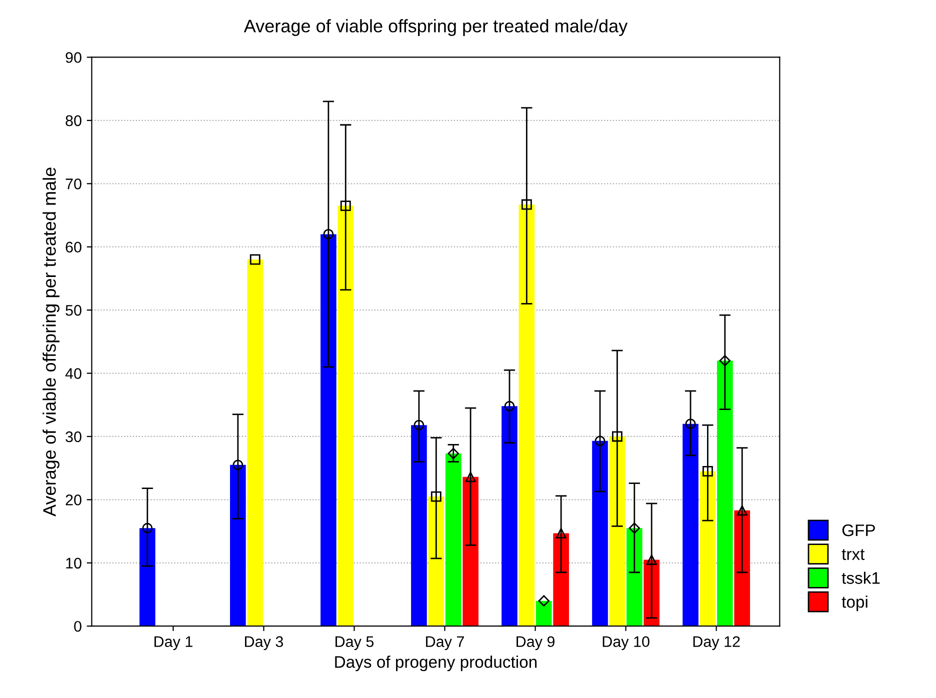 This screenshot has height=698, width=936. Describe the element at coordinates (78, 626) in the screenshot. I see `y-tick-label: 0` at that location.